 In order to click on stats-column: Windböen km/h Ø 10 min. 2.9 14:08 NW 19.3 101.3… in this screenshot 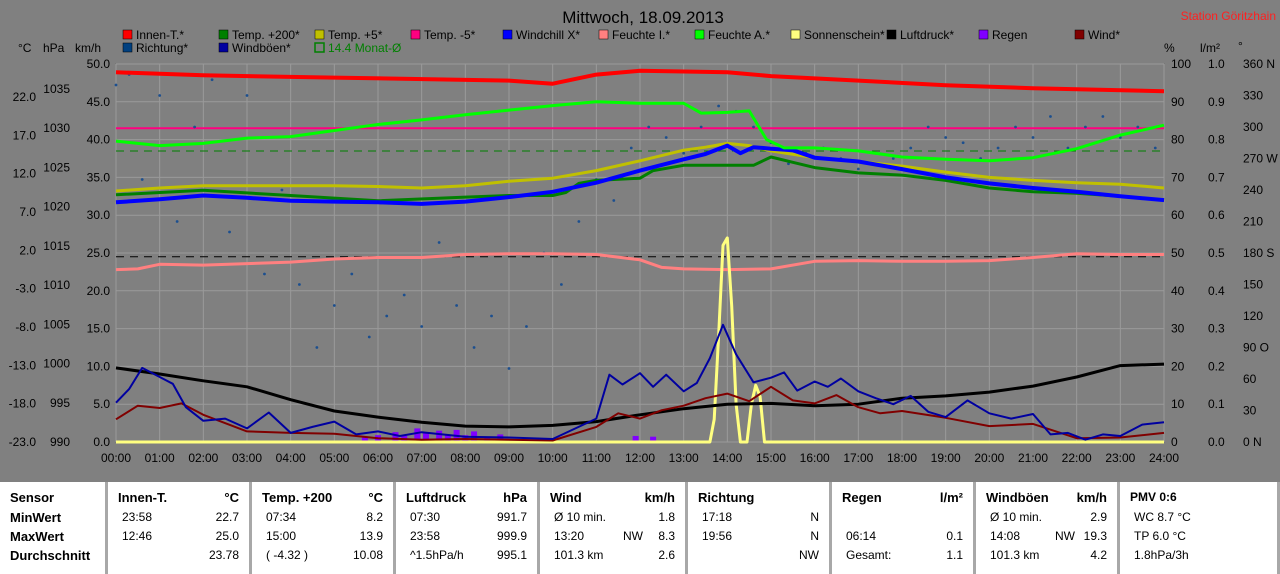, I will do `click(1048, 528)`.